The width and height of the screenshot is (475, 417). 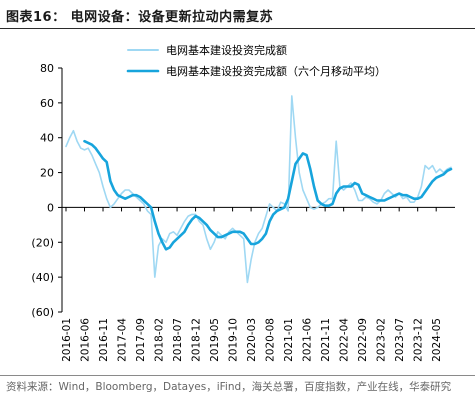 I want to click on x-tick-label: 2018-02, so click(x=160, y=340).